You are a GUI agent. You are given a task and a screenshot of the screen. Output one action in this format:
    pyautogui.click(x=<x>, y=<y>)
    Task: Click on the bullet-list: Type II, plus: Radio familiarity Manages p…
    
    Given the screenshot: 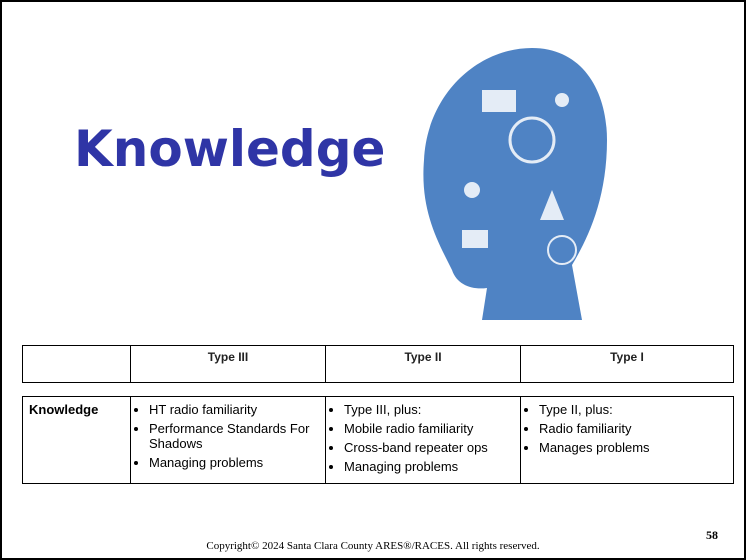 What is the action you would take?
    pyautogui.click(x=627, y=428)
    